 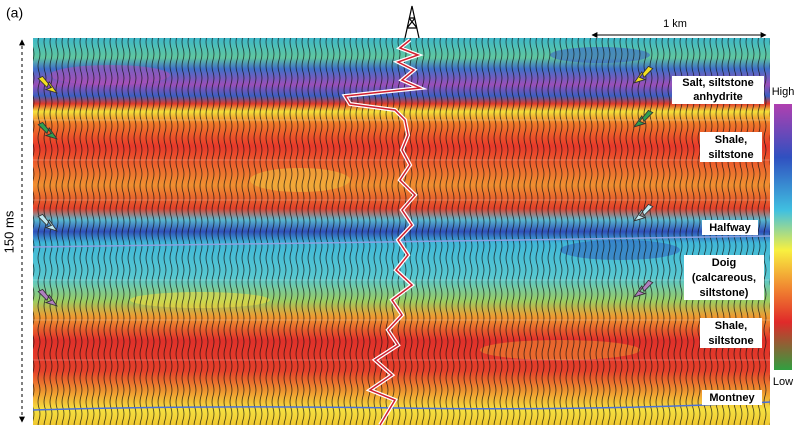 I want to click on montney-horizon, so click(x=401, y=406).